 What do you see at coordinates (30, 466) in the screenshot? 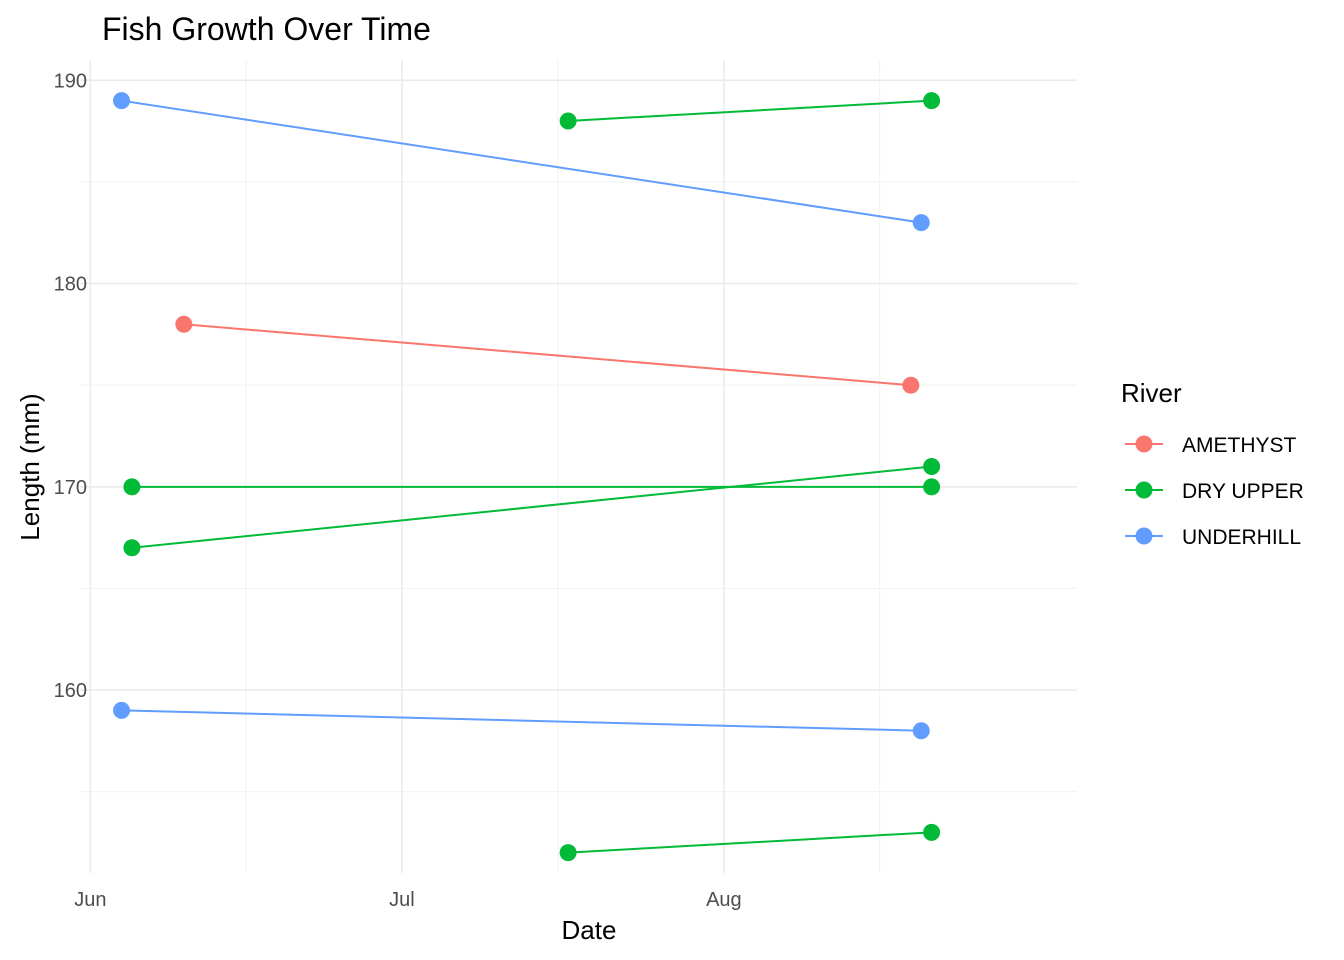
I see `y-axis-title: Length (mm)` at bounding box center [30, 466].